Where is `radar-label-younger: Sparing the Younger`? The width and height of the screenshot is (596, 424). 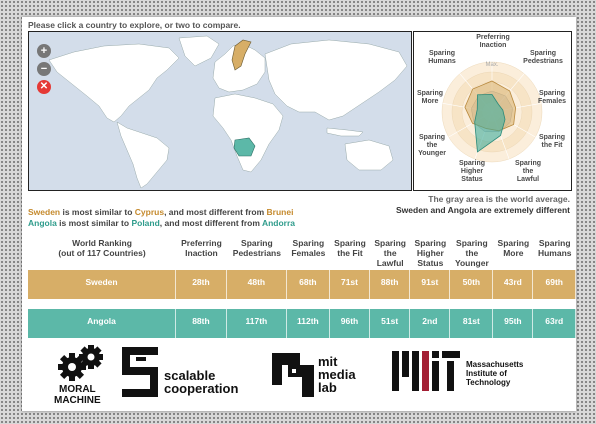
radar-label-younger: Sparing the Younger is located at coordinates (432, 145).